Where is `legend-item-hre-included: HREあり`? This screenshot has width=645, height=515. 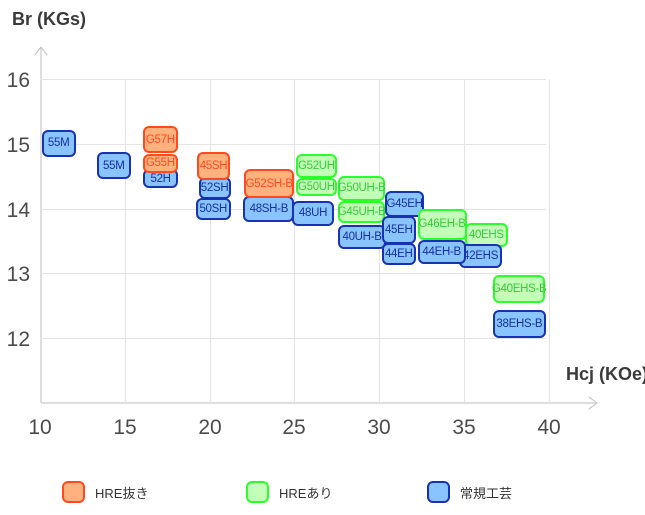 legend-item-hre-included: HREあり is located at coordinates (289, 492).